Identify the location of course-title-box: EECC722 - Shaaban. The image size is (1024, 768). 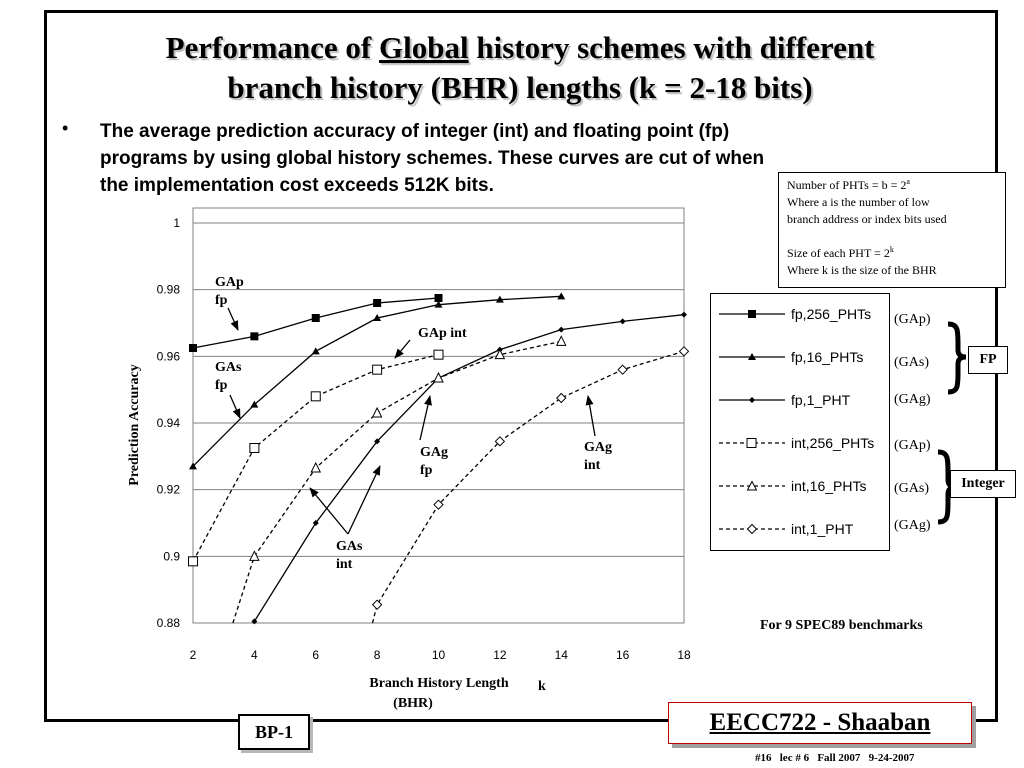
(820, 723).